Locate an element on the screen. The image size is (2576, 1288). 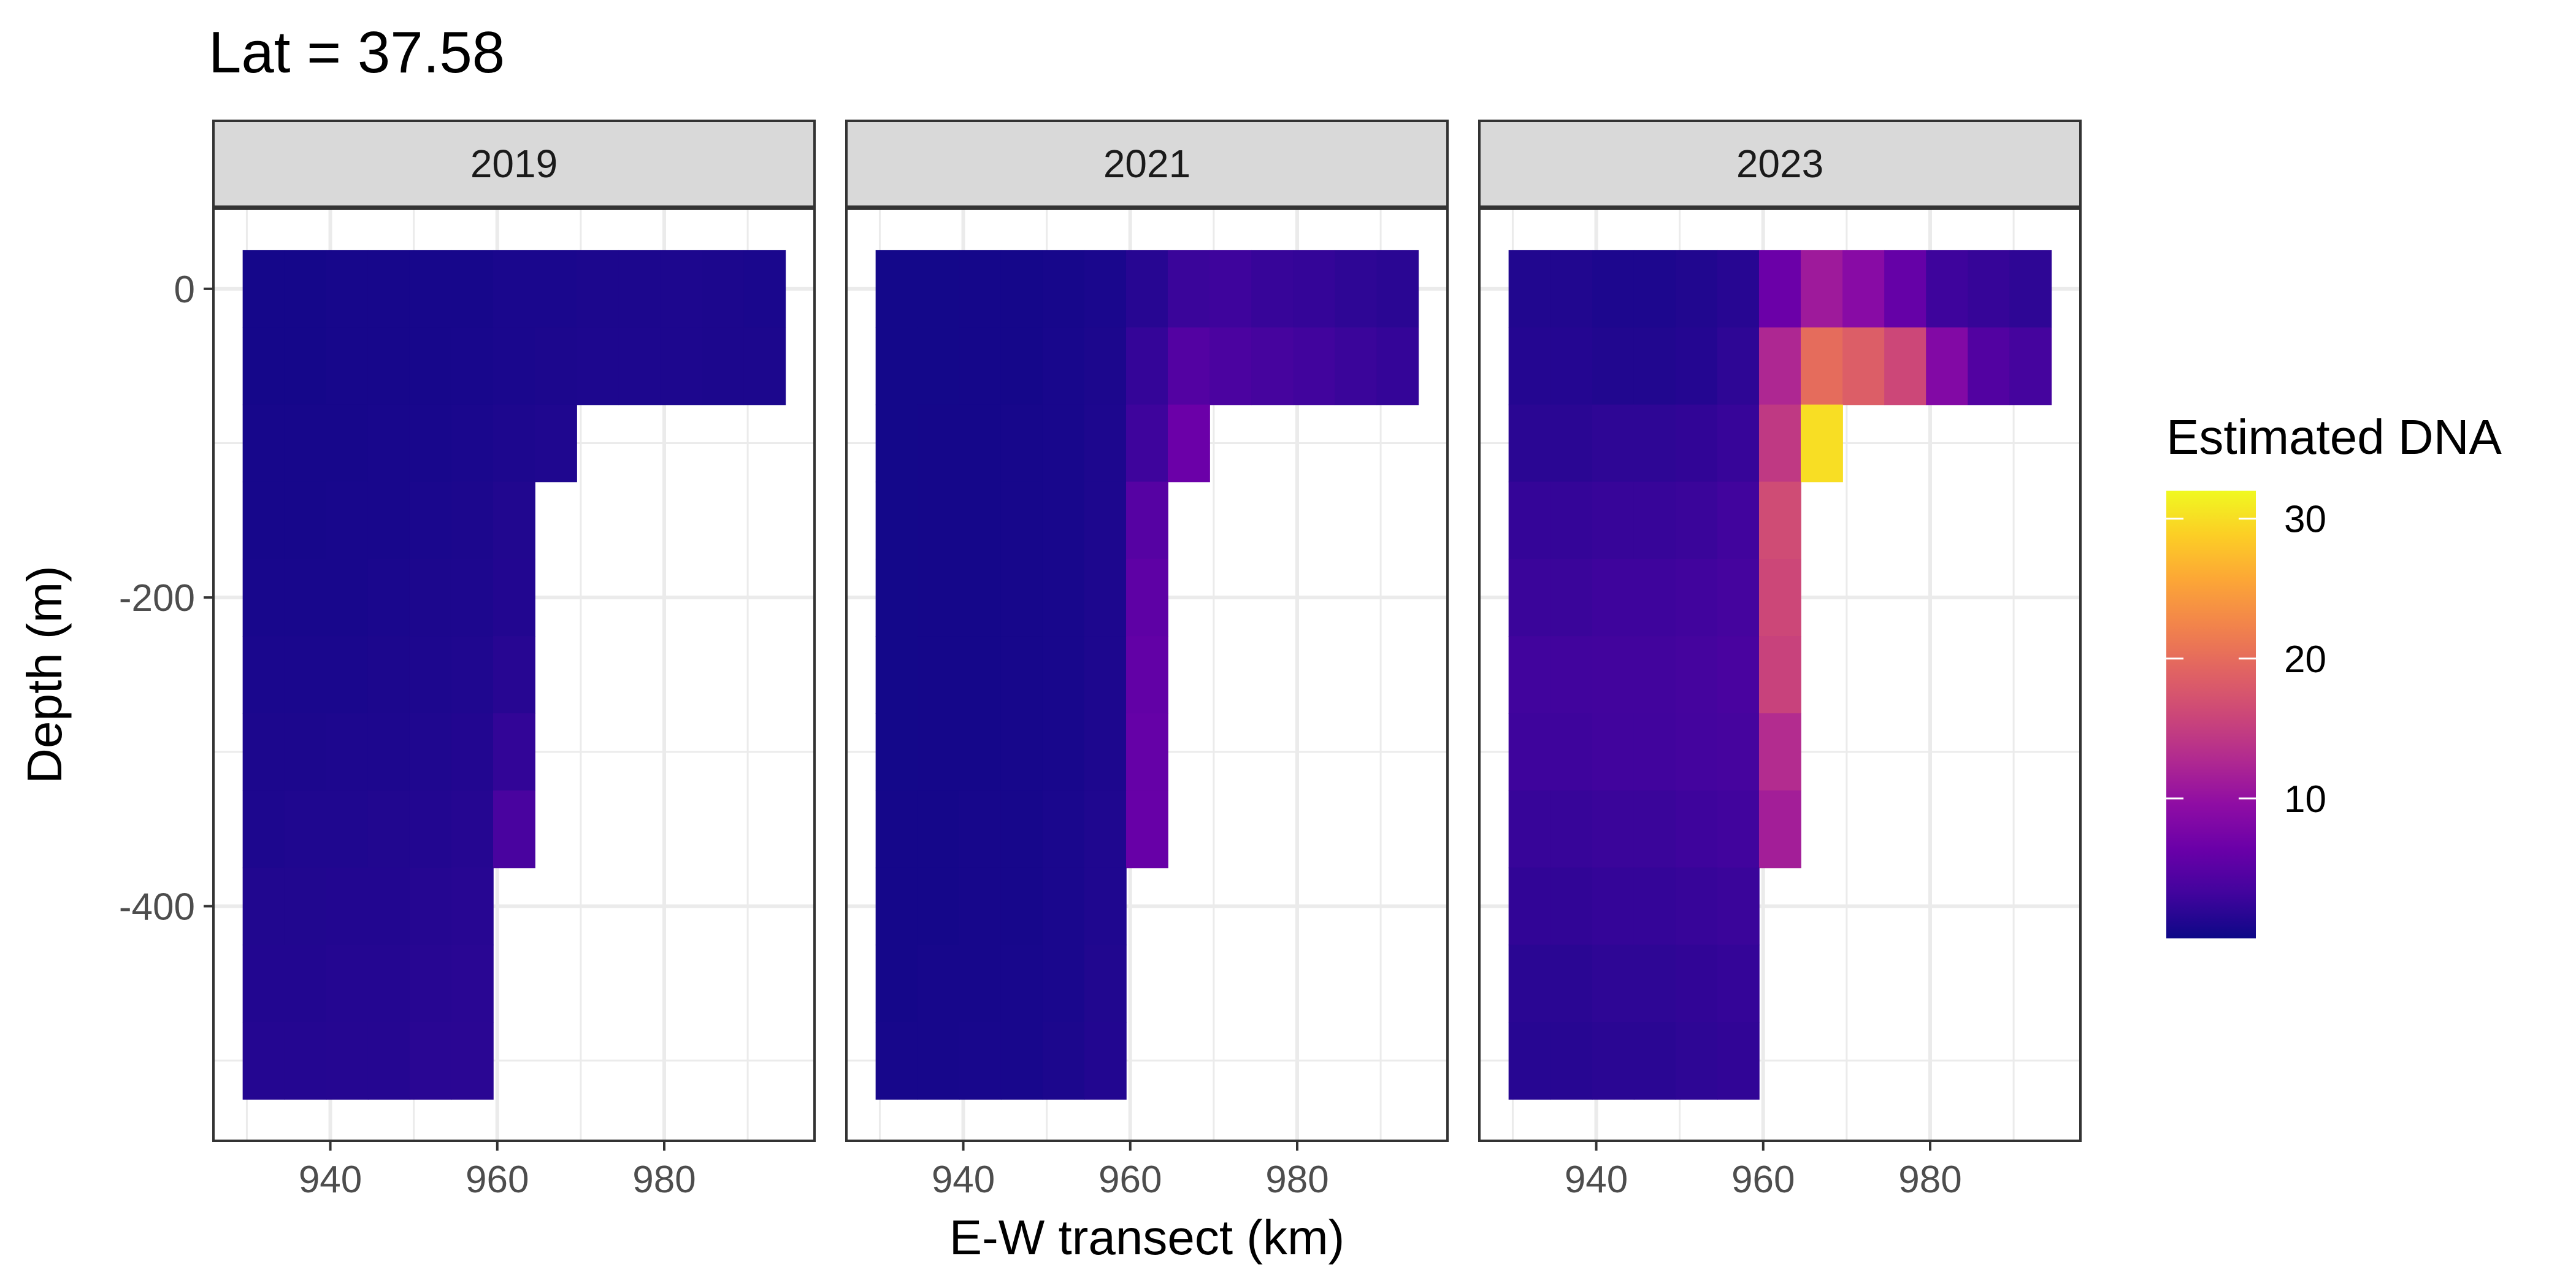
x-tick-label: 940 is located at coordinates (1596, 1180).